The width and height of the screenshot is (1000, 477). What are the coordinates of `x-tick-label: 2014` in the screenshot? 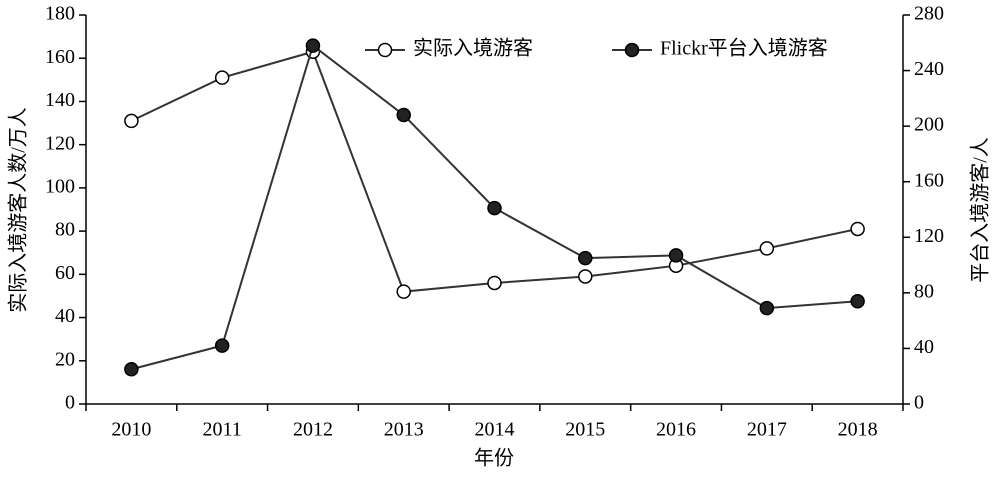 It's located at (495, 430).